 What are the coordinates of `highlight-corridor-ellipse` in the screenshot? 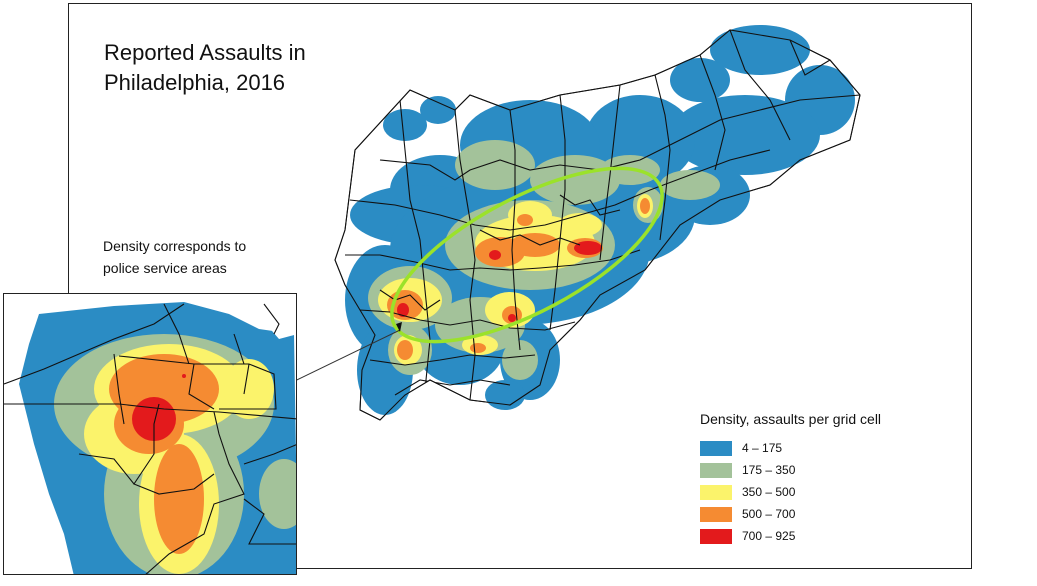 It's located at (527, 255).